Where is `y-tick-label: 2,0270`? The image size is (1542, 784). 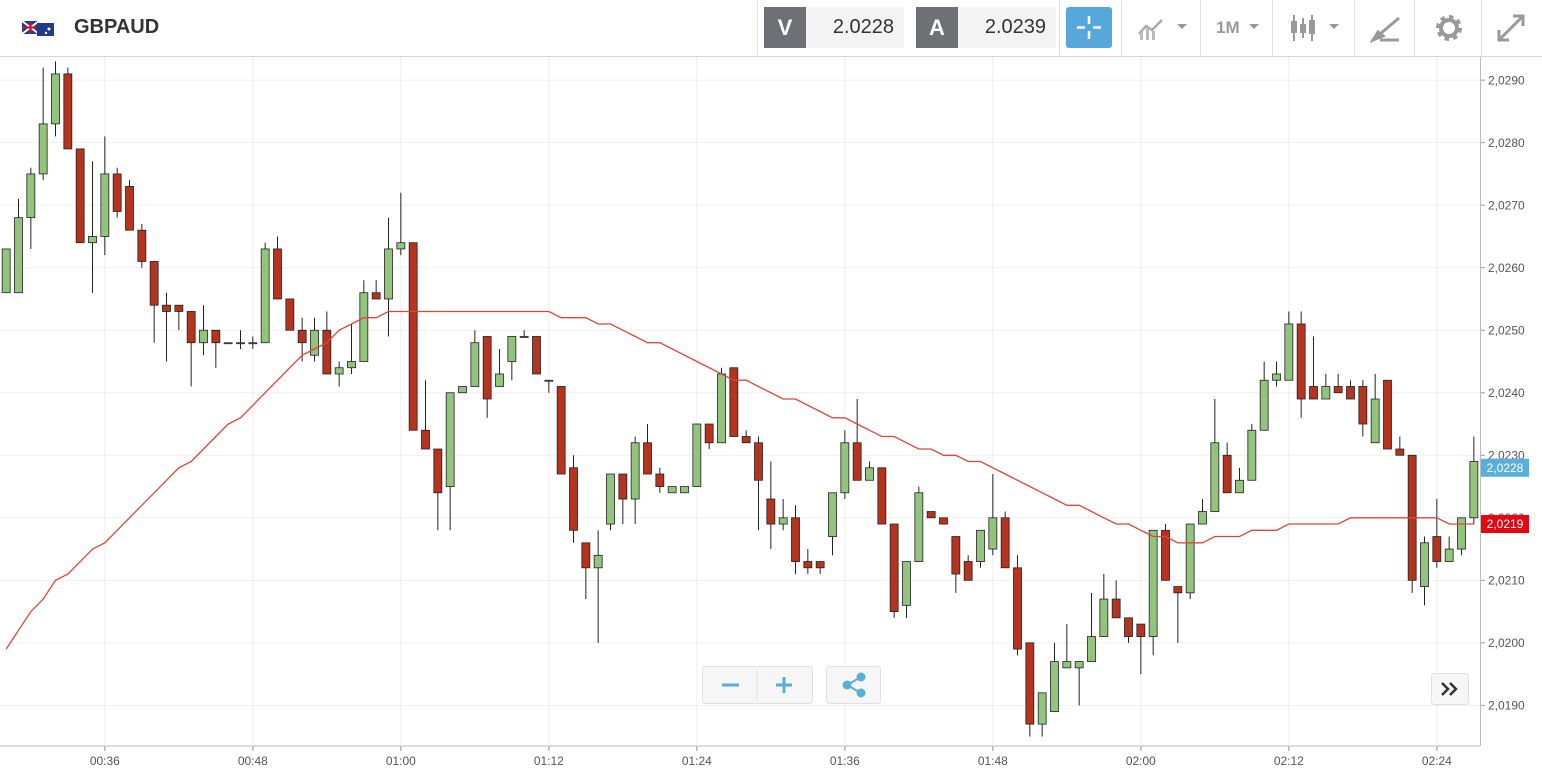 y-tick-label: 2,0270 is located at coordinates (1506, 205).